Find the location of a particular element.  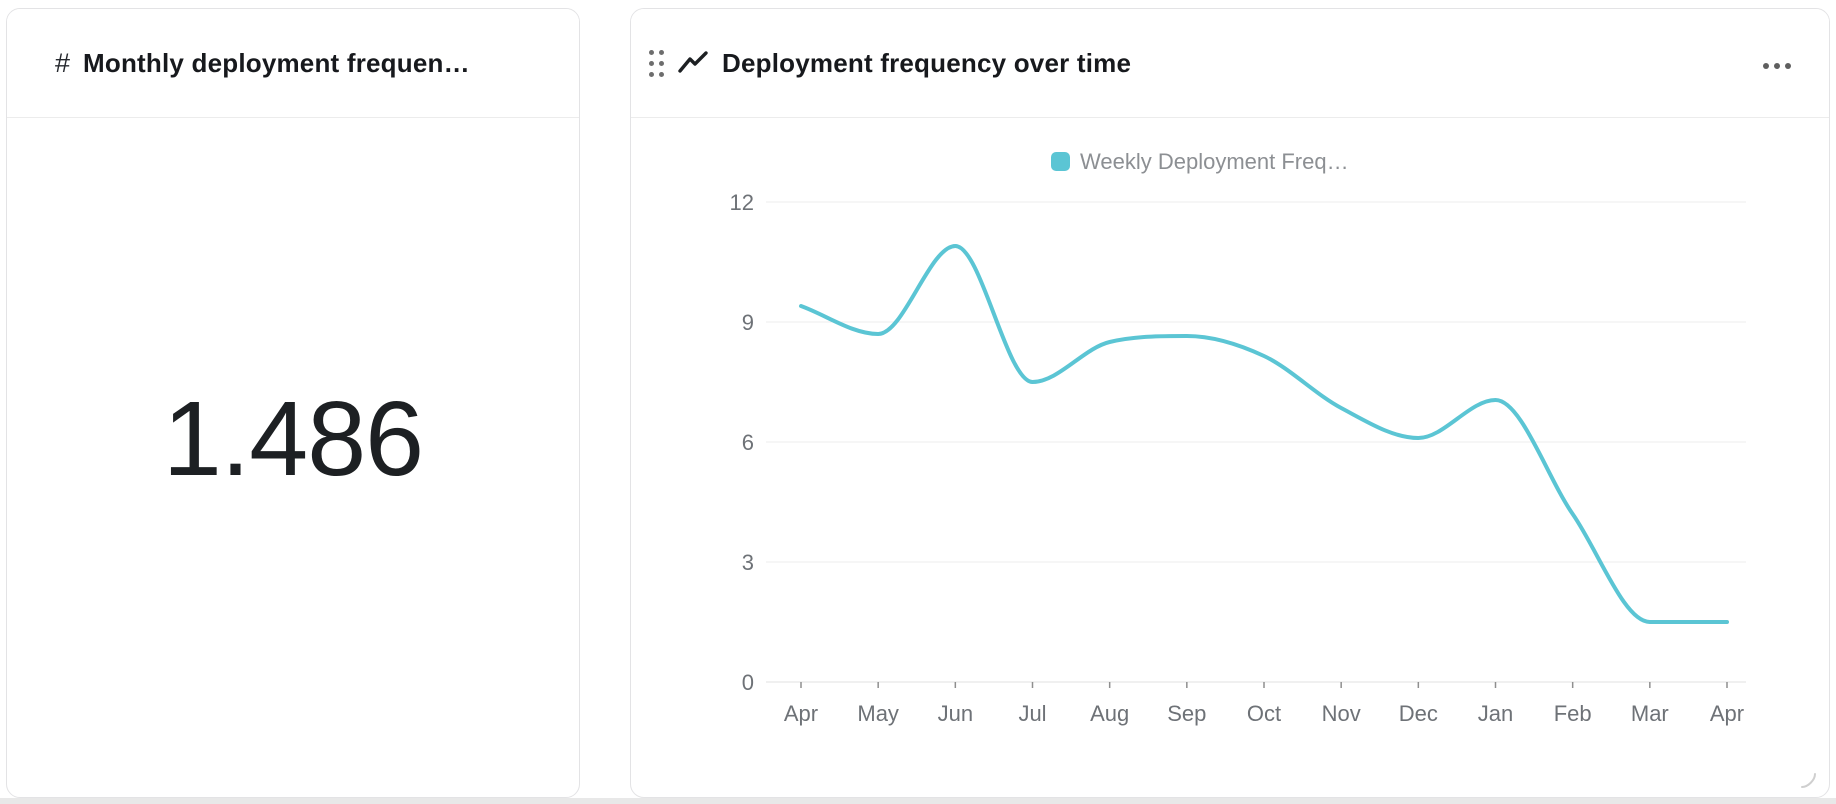

ellipsis-menu-button is located at coordinates (1777, 66).